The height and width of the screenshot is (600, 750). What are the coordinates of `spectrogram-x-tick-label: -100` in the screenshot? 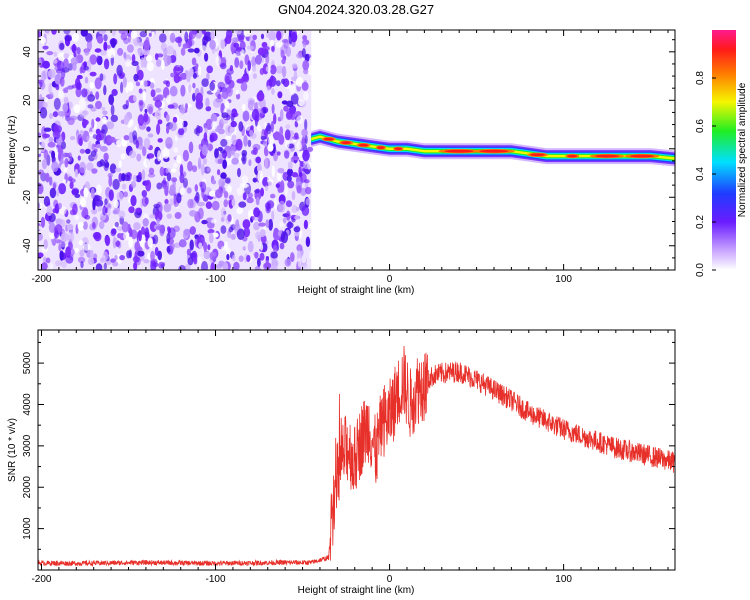 It's located at (216, 279).